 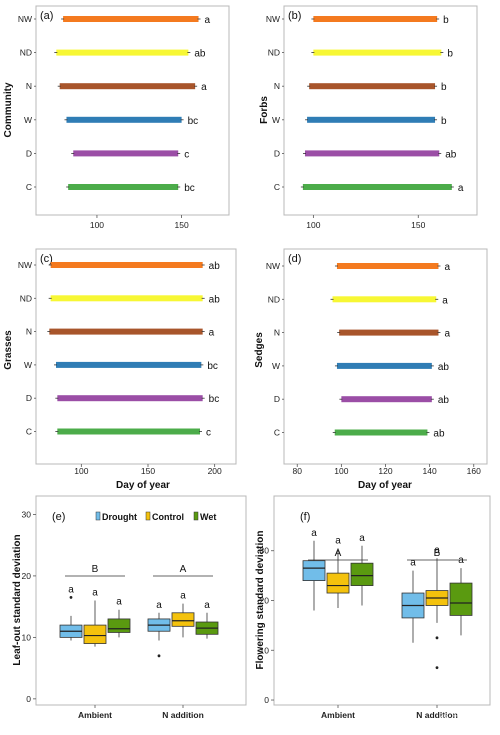 I want to click on panel-e-n-addition-control-letter: a, so click(x=183, y=596).